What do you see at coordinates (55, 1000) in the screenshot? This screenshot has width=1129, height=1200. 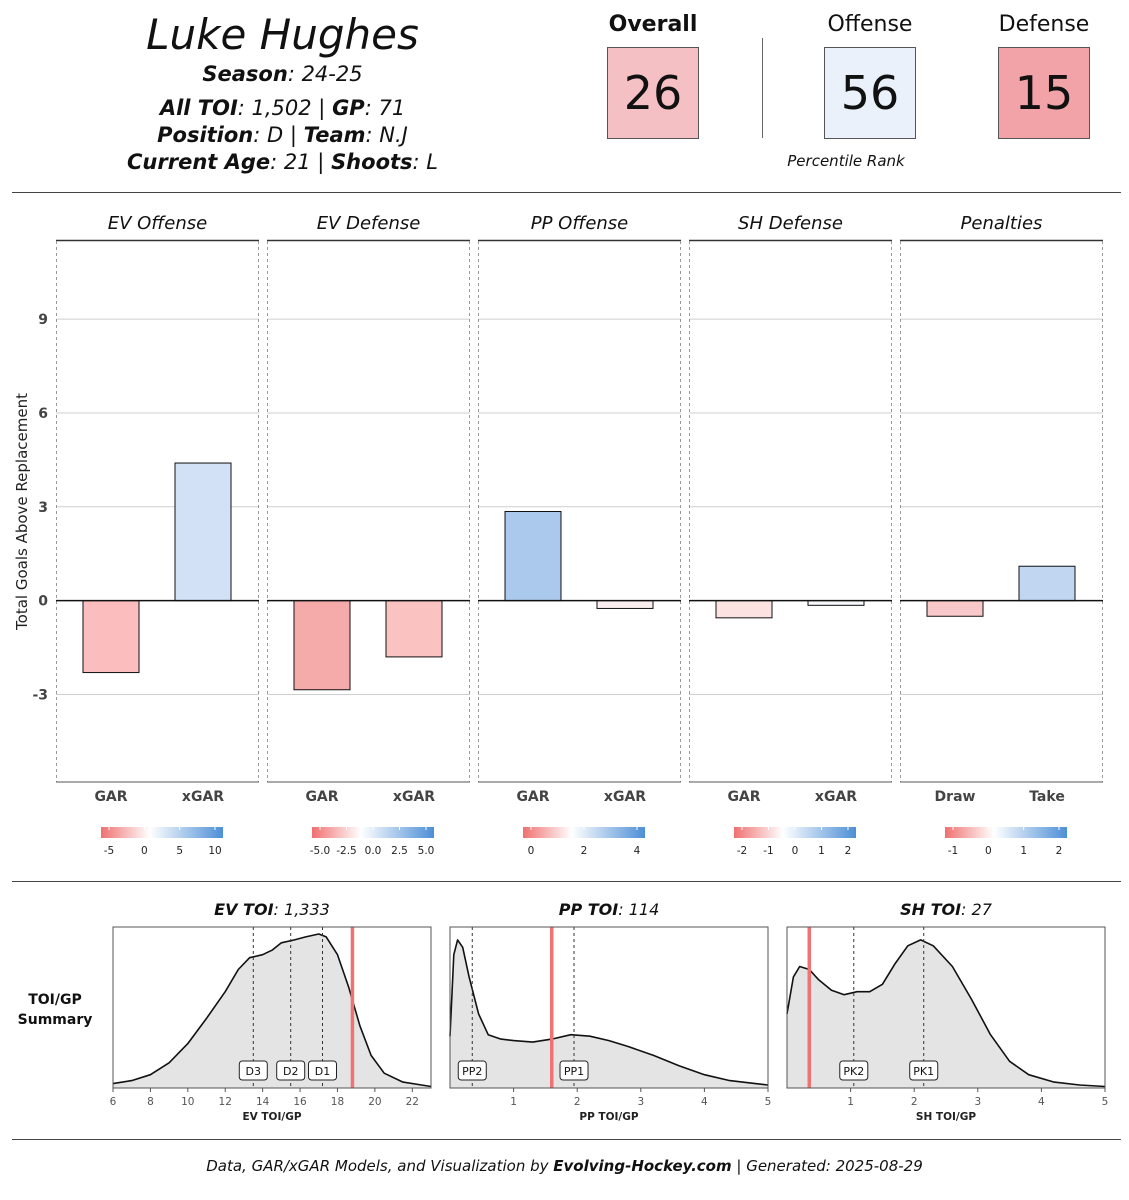 I see `toi-summary-label-line1: TOI/GP` at bounding box center [55, 1000].